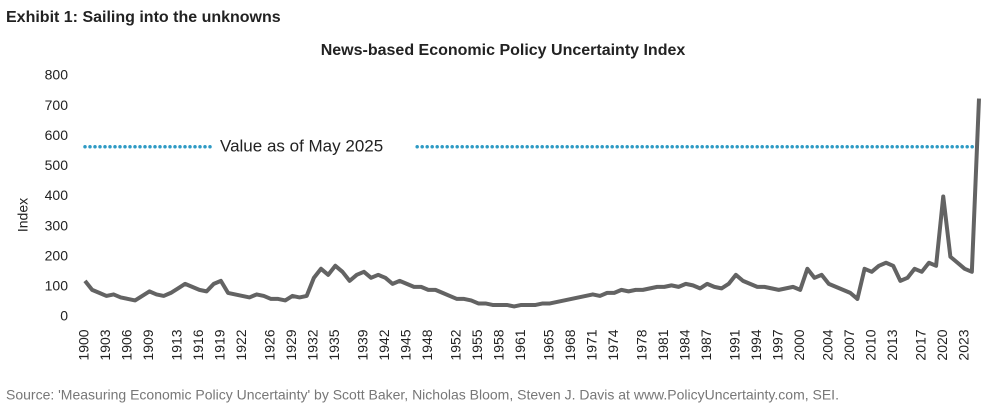  Describe the element at coordinates (127, 344) in the screenshot. I see `x-tick-label: 1906` at that location.